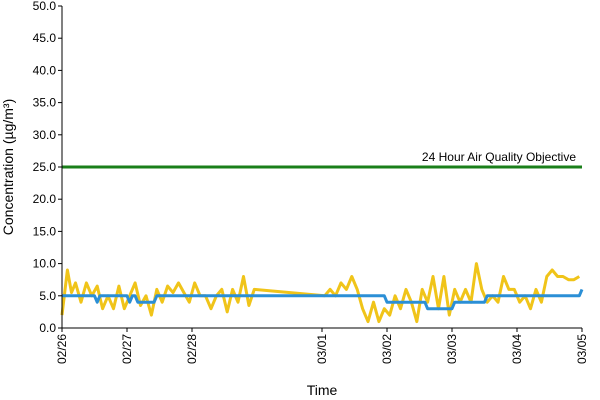 The image size is (600, 400). I want to click on y-tick-label: 40.0, so click(45, 70).